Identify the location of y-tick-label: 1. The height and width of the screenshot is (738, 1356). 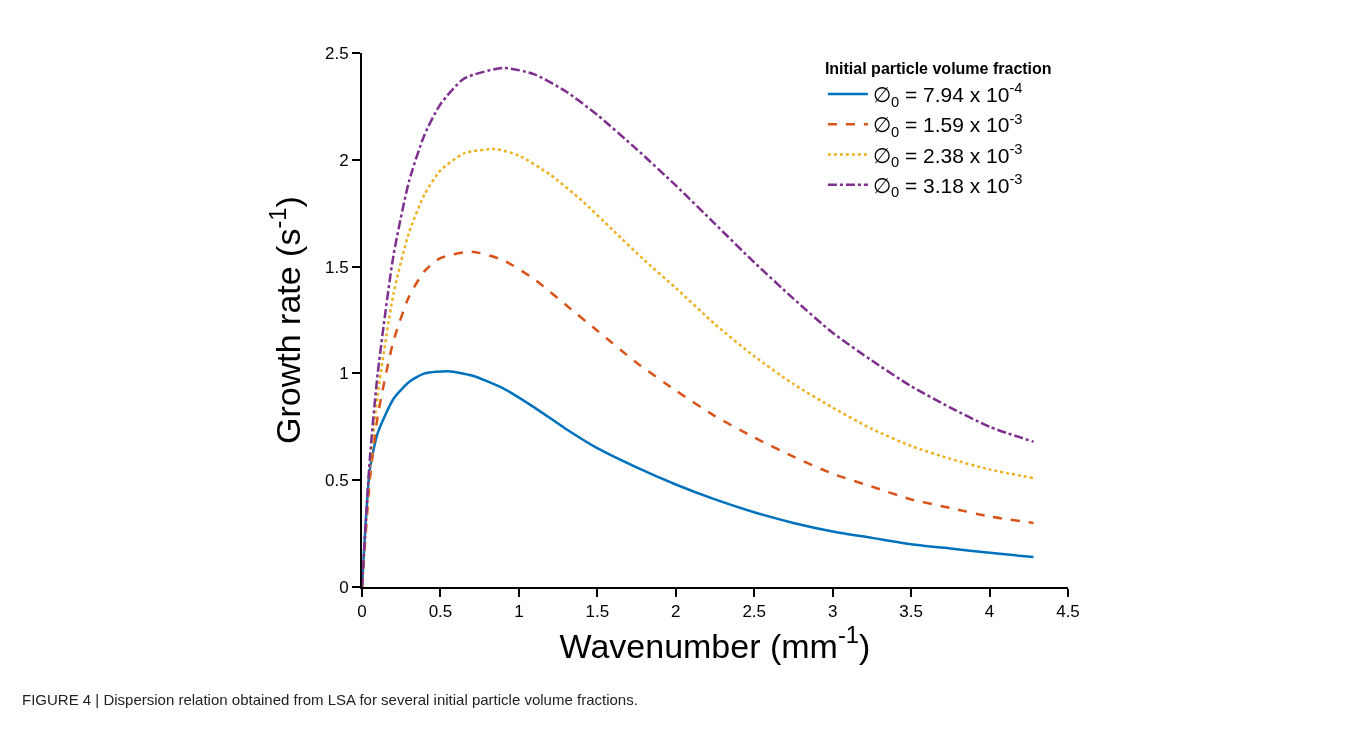
(344, 374).